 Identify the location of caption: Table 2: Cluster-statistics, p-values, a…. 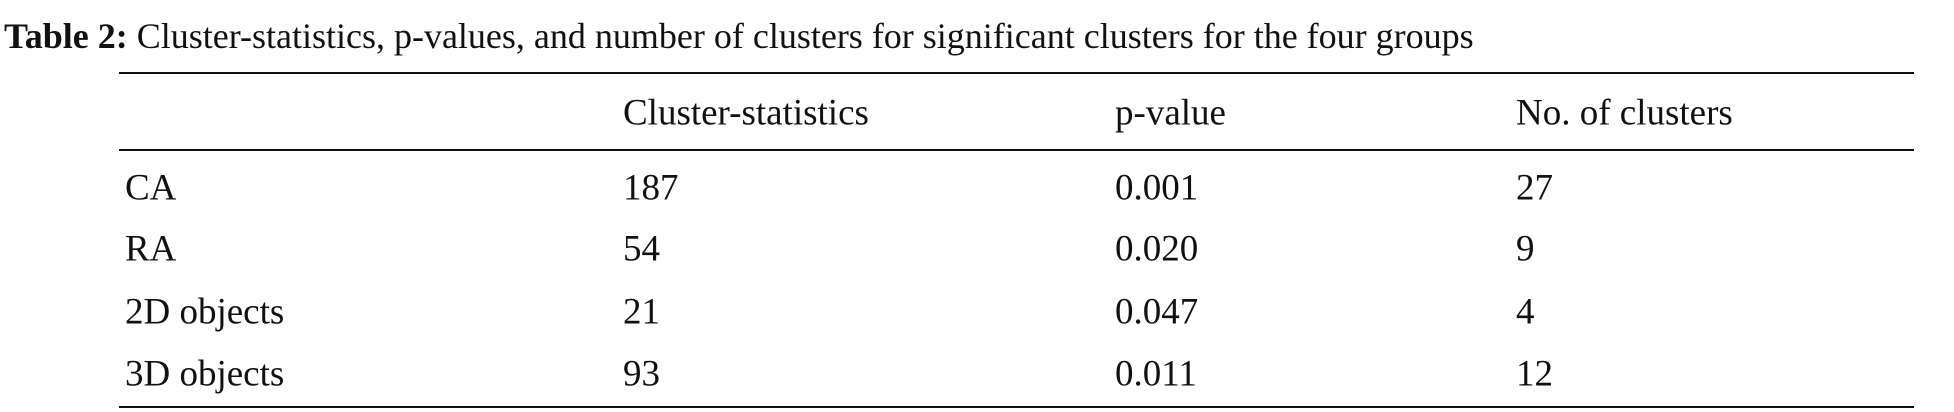
(739, 36).